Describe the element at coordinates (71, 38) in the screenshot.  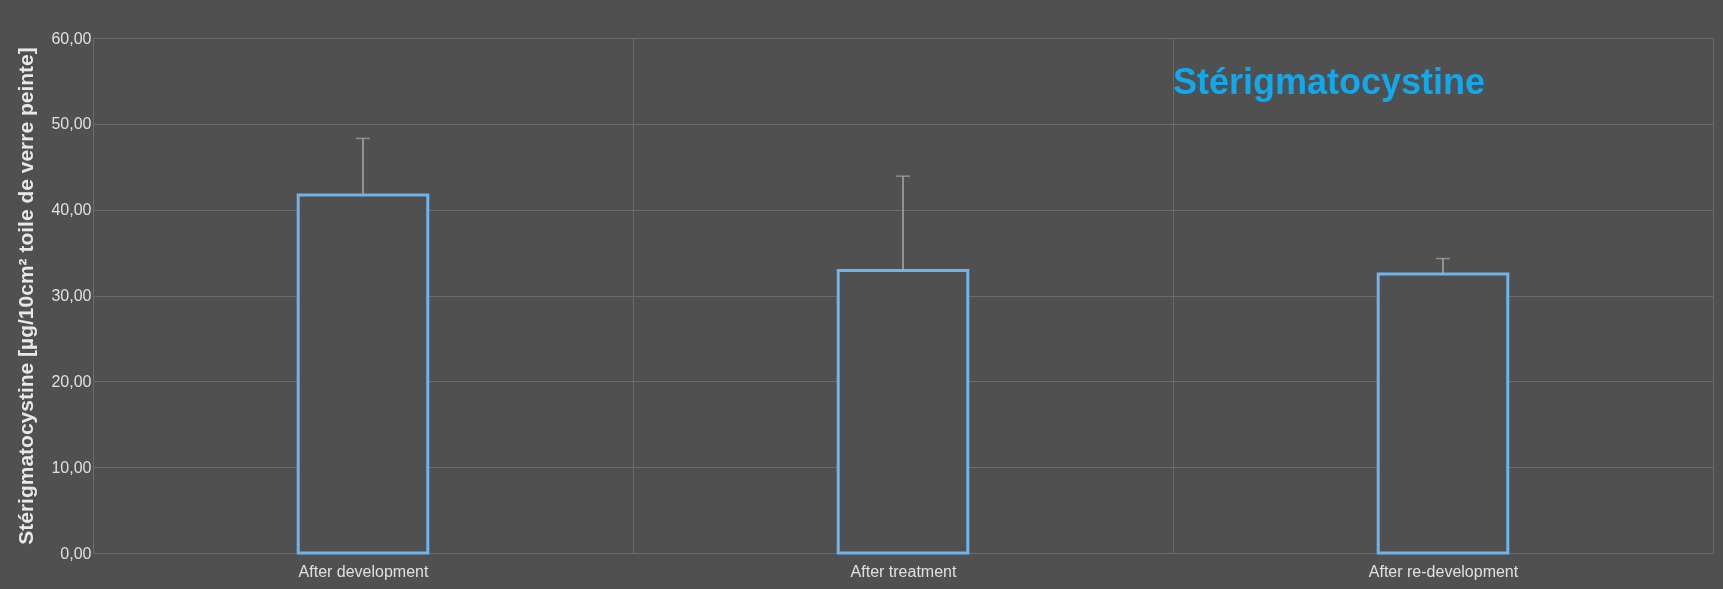
I see `y-tick-label: 60,00` at that location.